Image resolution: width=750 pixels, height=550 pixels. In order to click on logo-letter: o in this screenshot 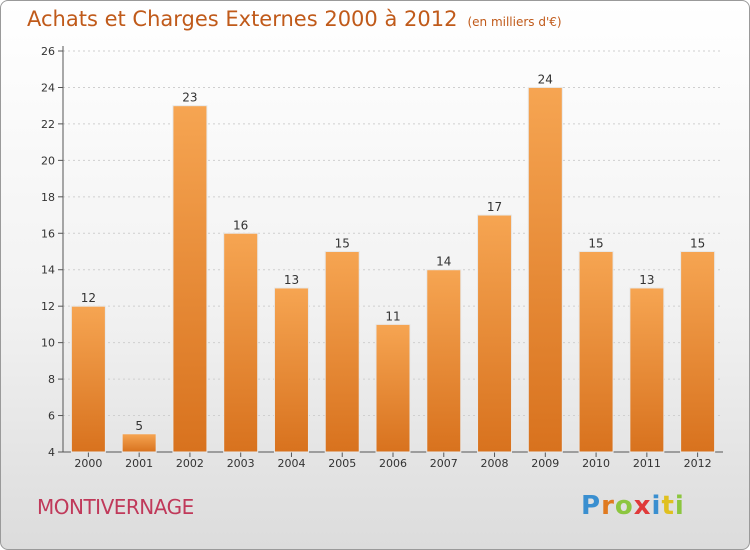, I will do `click(624, 506)`.